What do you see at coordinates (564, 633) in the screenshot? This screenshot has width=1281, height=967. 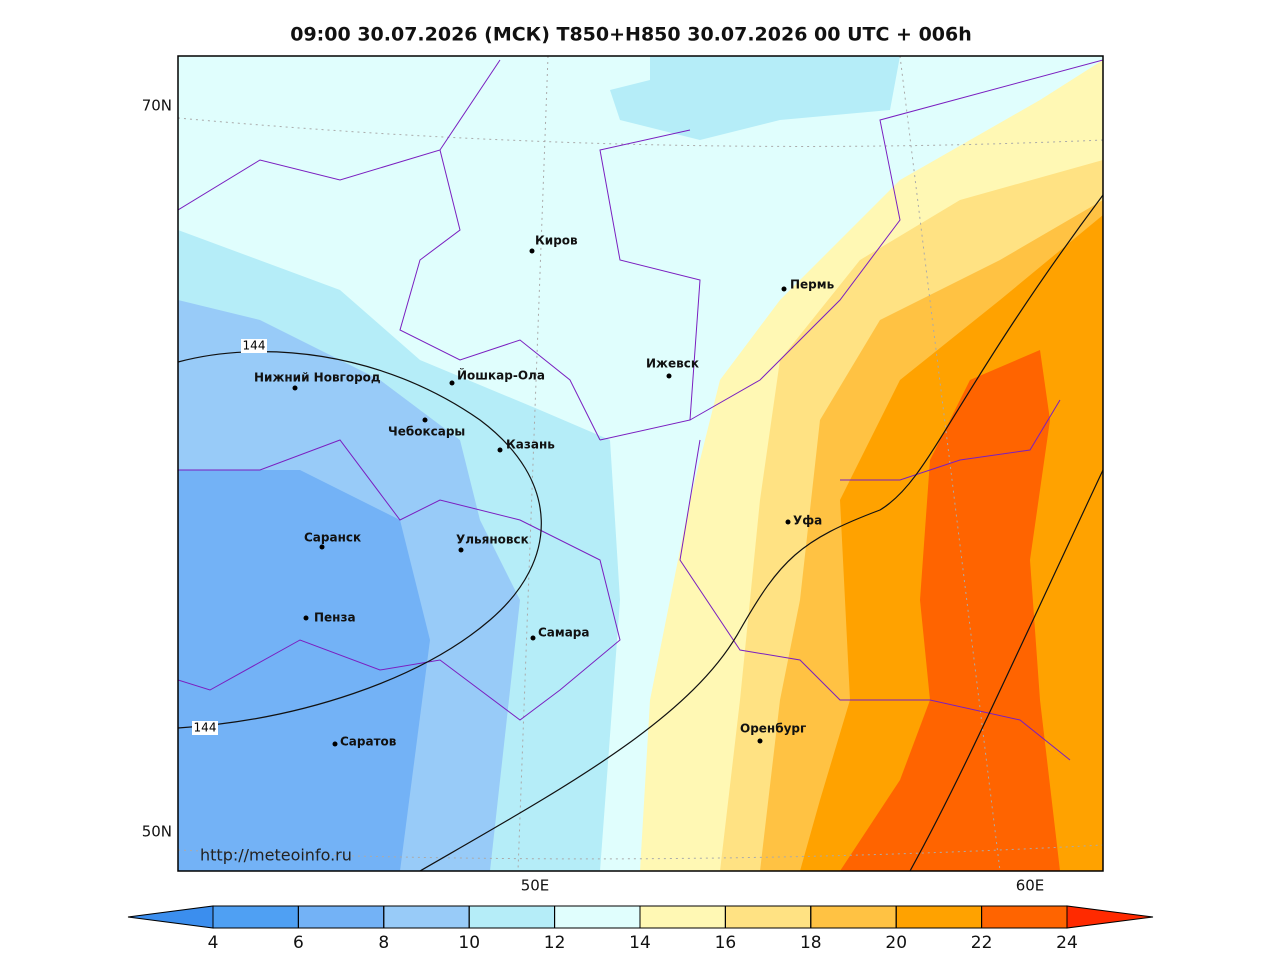 I see `city-label: Самара` at bounding box center [564, 633].